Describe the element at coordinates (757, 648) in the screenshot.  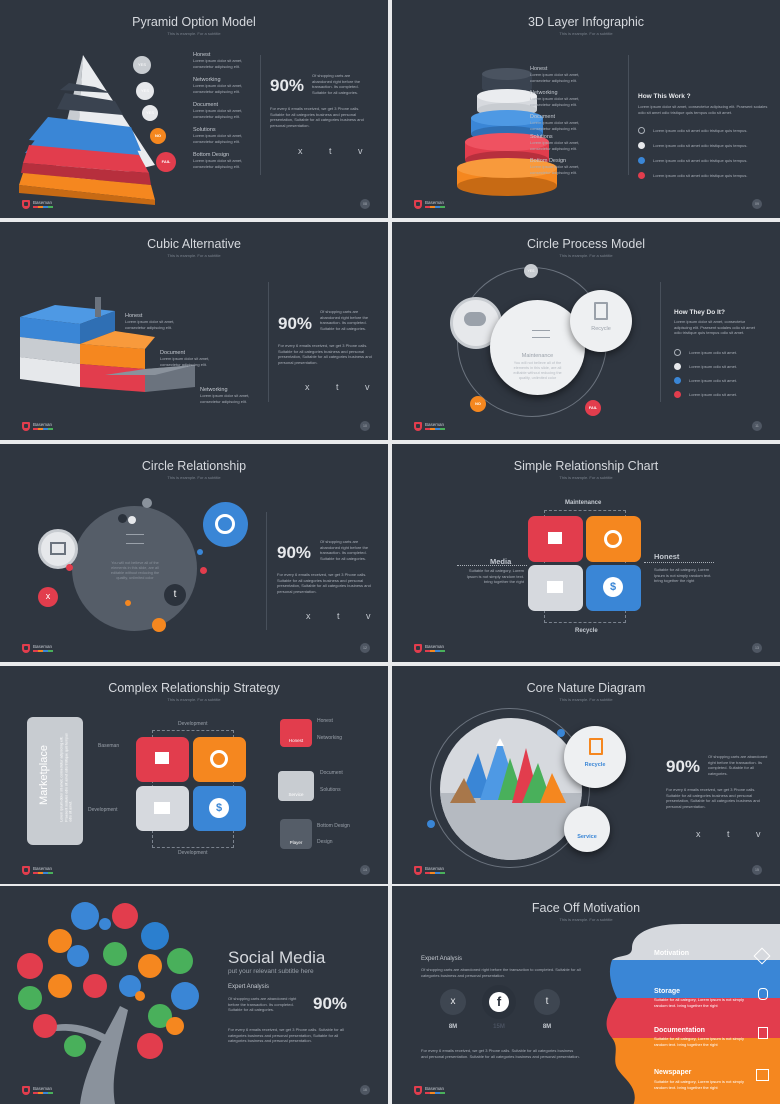
I see `page-number: 13` at that location.